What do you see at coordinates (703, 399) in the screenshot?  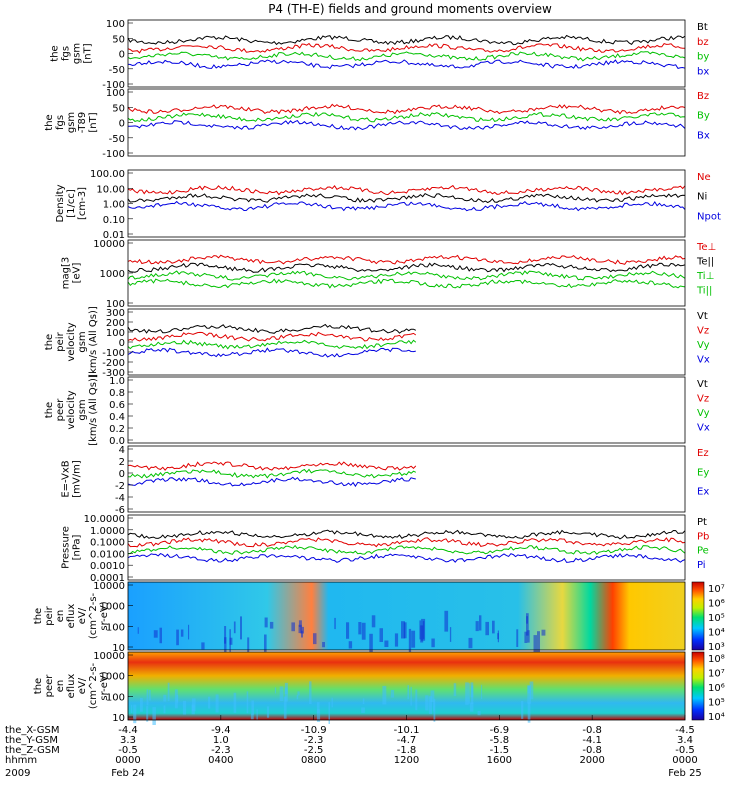 I see `peer-velocity-legend-label: Vz` at bounding box center [703, 399].